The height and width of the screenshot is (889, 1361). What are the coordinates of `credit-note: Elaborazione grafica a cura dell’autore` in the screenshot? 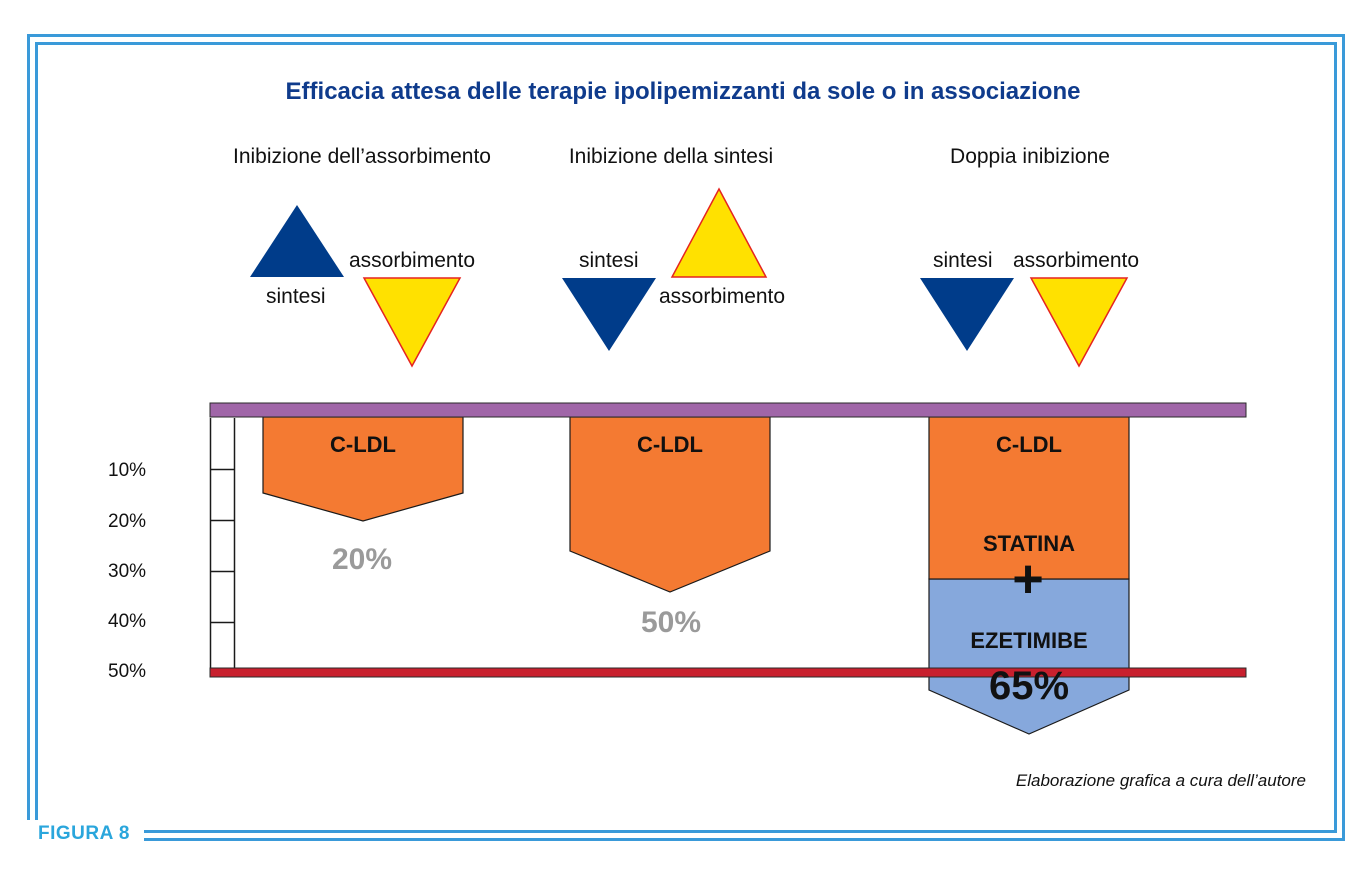 It's located at (1160, 780).